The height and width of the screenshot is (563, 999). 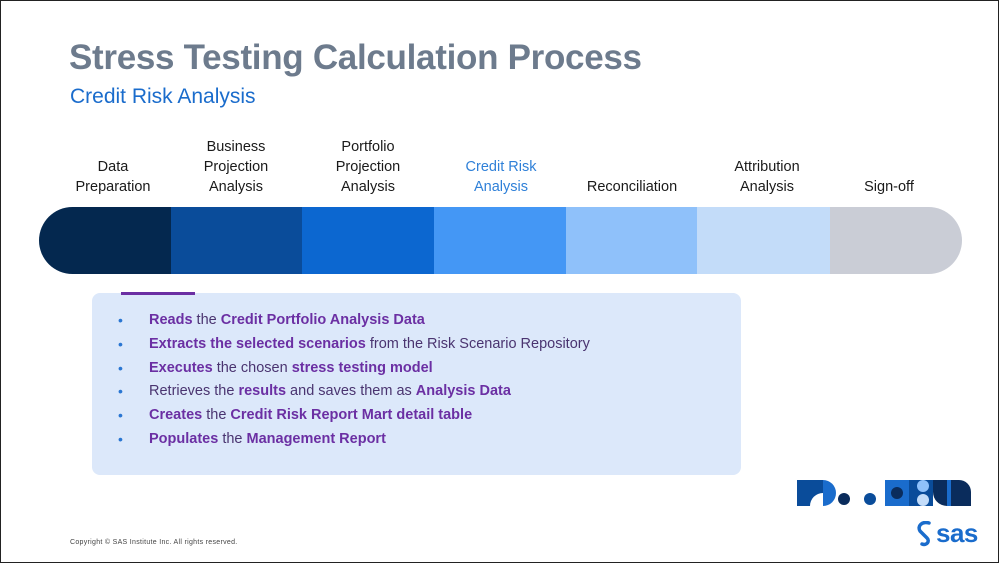 I want to click on bullet-bold-text: Executes, so click(x=181, y=367).